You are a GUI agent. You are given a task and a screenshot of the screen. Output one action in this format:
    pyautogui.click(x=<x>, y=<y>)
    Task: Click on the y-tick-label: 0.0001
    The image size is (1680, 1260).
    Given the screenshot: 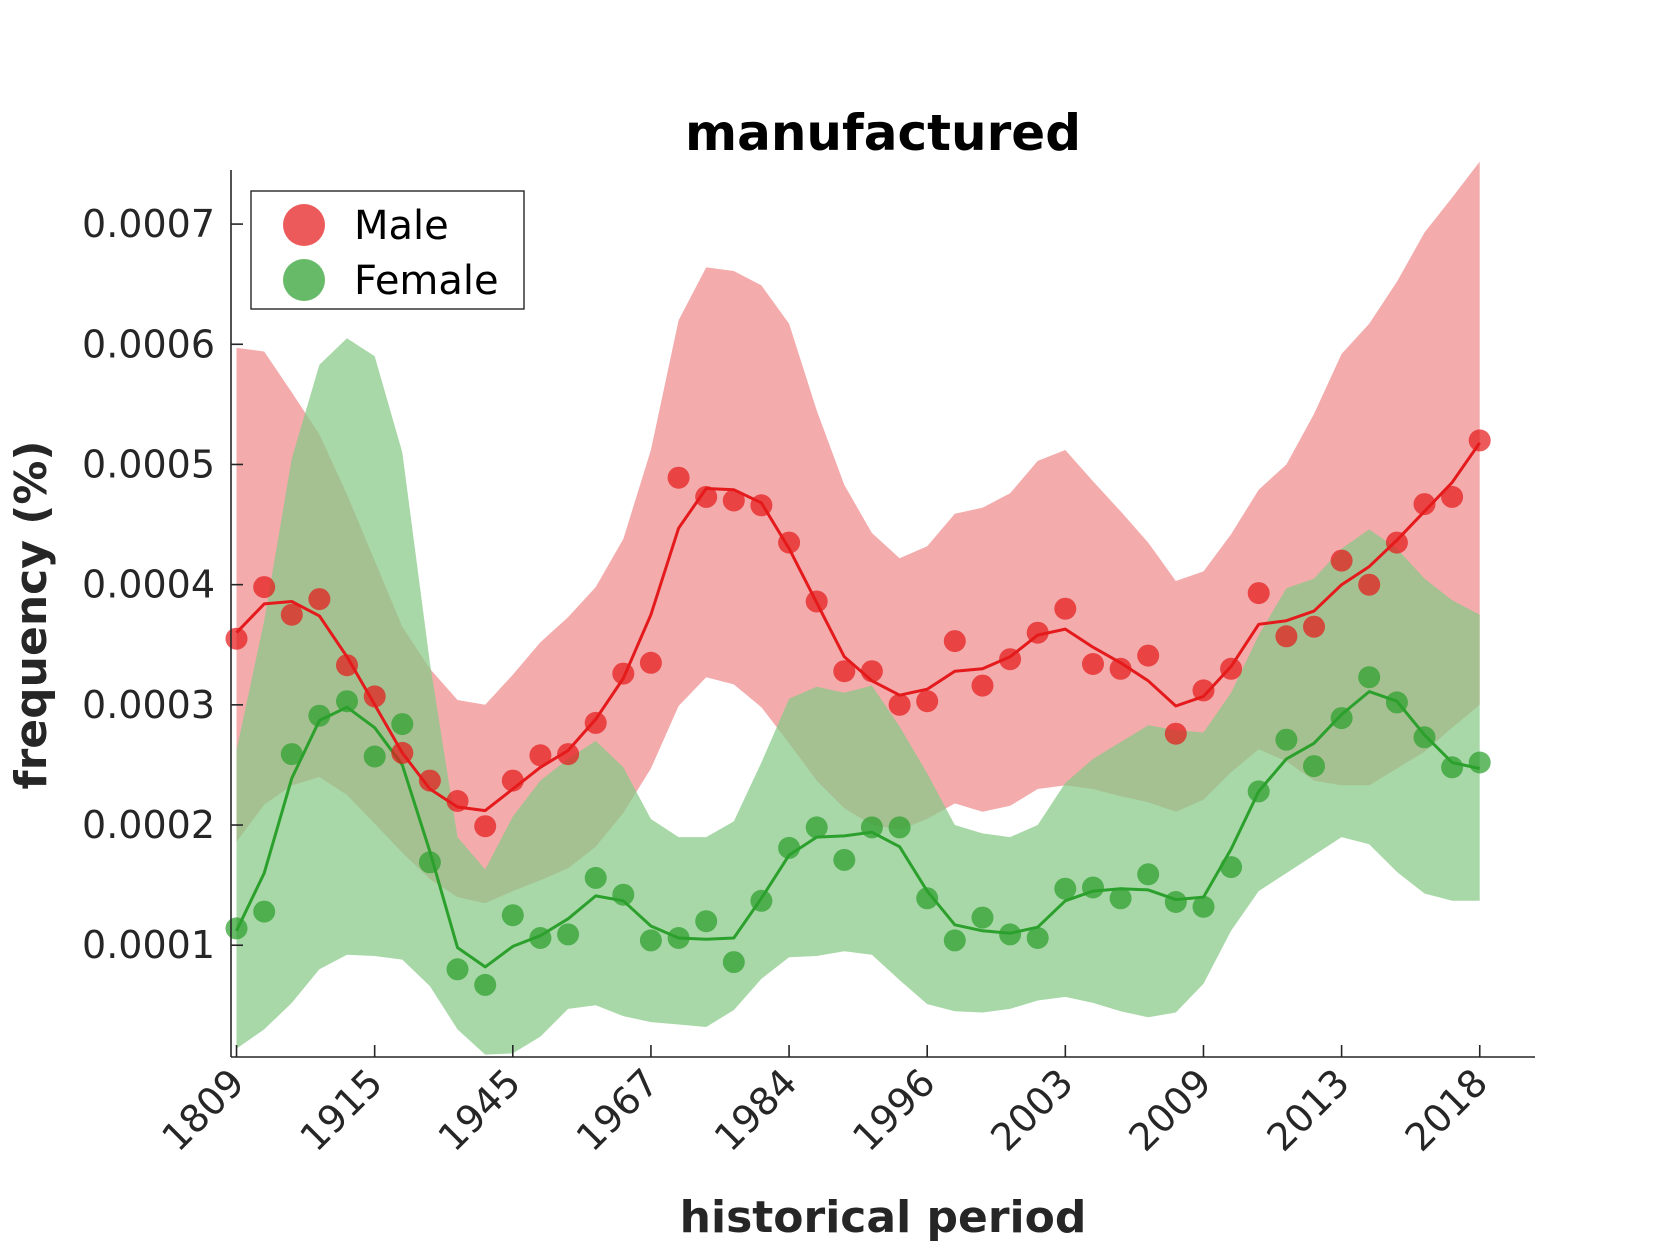 What is the action you would take?
    pyautogui.click(x=148, y=945)
    